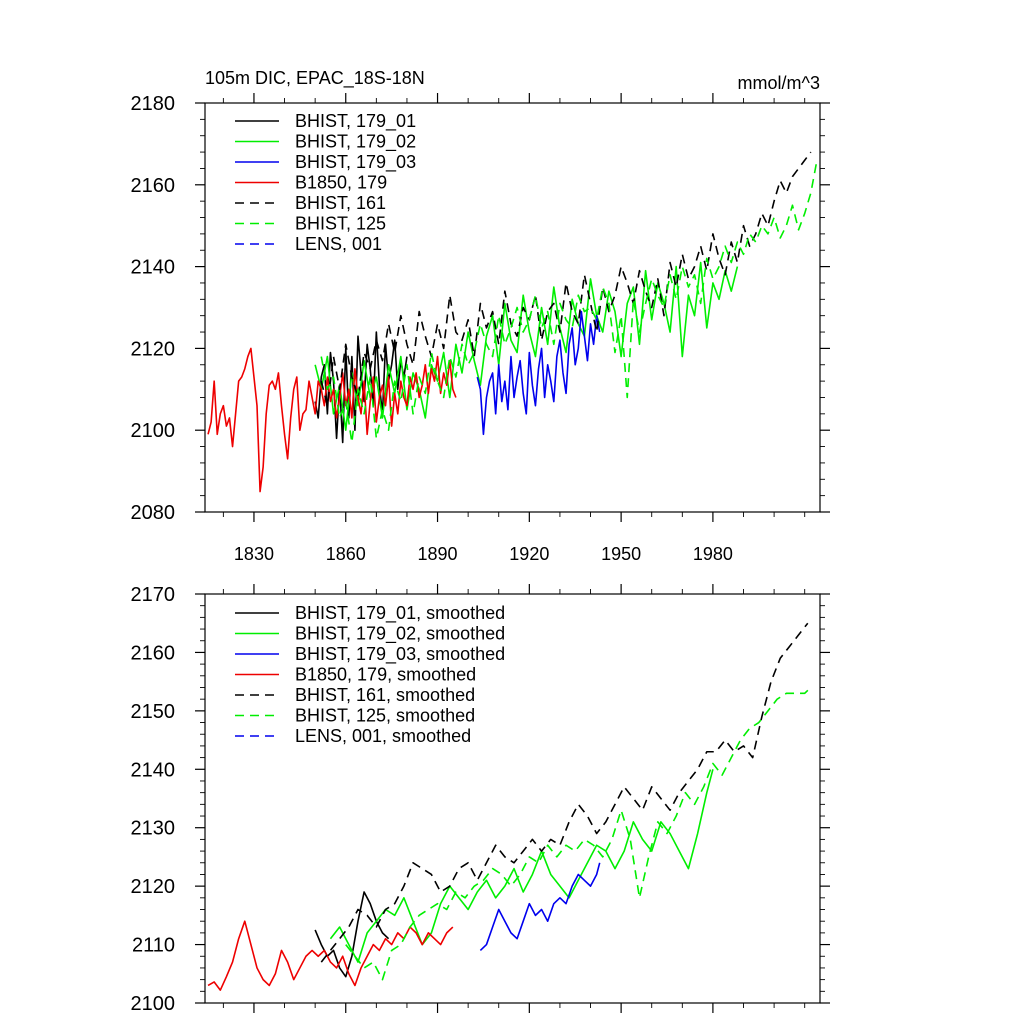 The height and width of the screenshot is (1024, 1024). Describe the element at coordinates (340, 203) in the screenshot. I see `panel-top-legend-label: BHIST, 161` at that location.